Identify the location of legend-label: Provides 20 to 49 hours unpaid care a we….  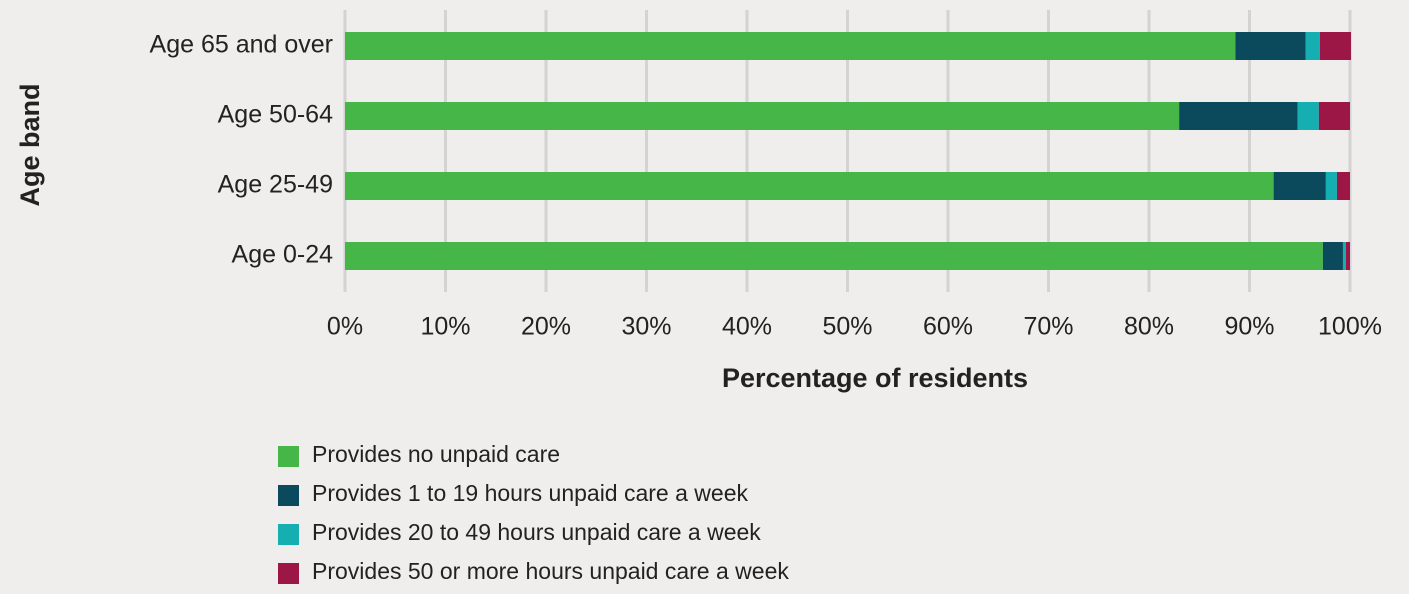
(536, 532).